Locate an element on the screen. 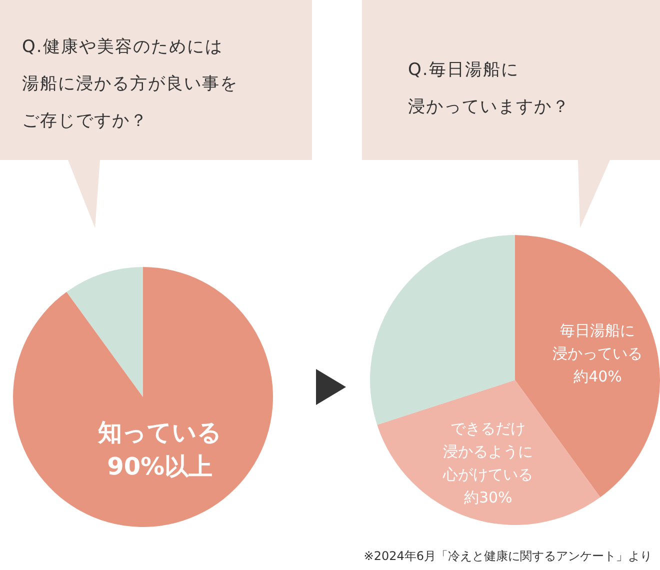  slice-label: 毎日湯船に浸かっている is located at coordinates (597, 341).